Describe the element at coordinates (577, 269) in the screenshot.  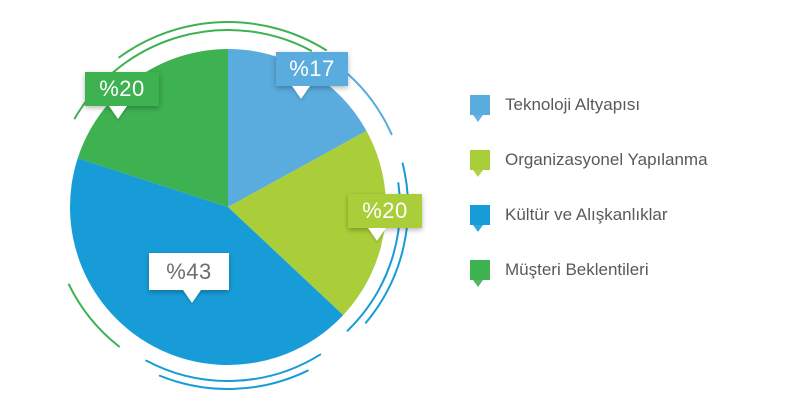
I see `legend-label: Müşteri Beklentileri` at that location.